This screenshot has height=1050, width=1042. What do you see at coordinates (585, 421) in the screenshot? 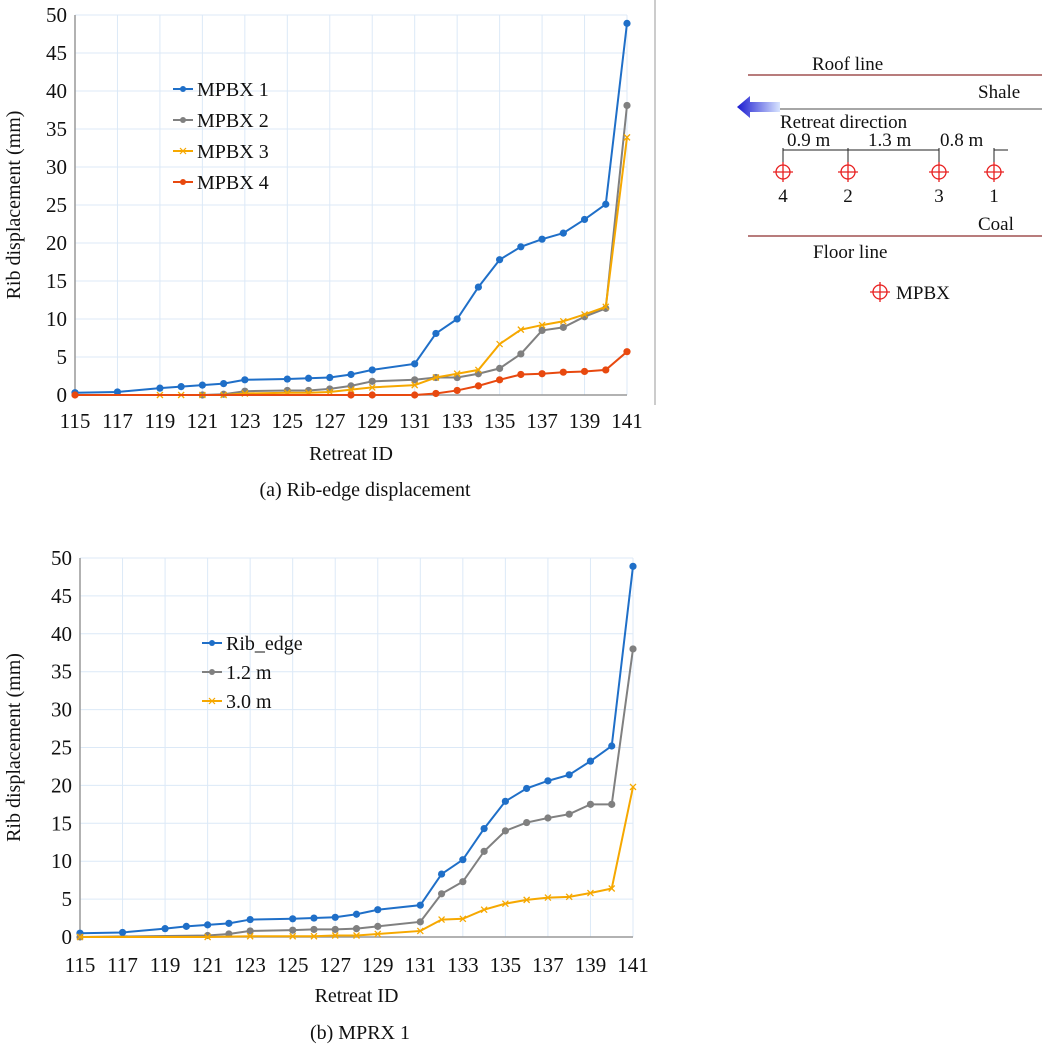
I see `x-tick-label: 139` at bounding box center [585, 421].